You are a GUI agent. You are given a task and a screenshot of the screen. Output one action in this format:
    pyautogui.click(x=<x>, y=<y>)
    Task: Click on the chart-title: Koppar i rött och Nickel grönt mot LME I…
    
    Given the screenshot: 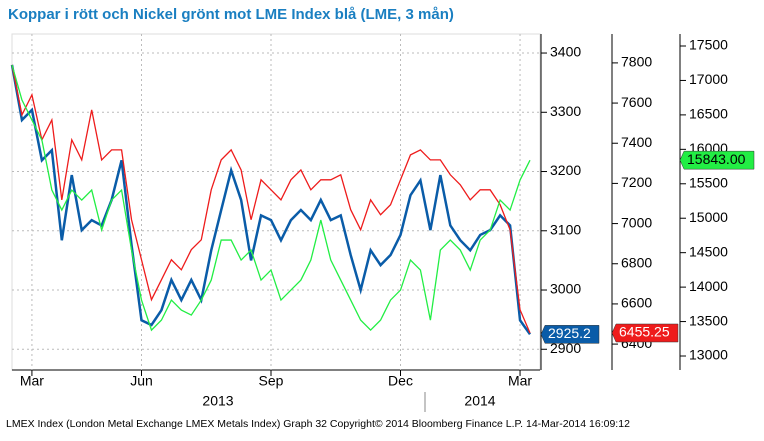 What is the action you would take?
    pyautogui.click(x=231, y=14)
    